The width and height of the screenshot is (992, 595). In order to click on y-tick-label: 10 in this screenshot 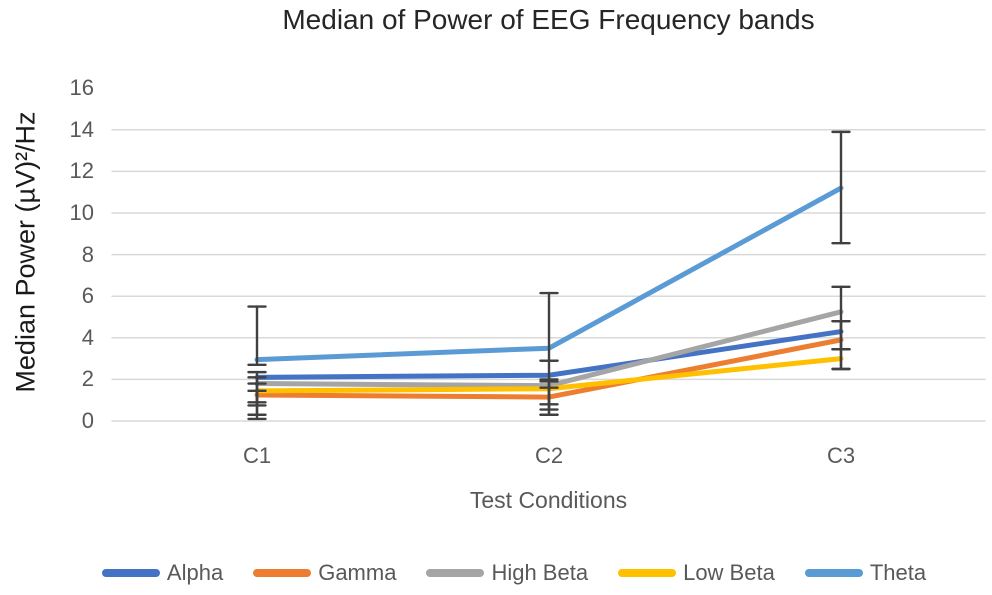, I will do `click(81, 212)`.